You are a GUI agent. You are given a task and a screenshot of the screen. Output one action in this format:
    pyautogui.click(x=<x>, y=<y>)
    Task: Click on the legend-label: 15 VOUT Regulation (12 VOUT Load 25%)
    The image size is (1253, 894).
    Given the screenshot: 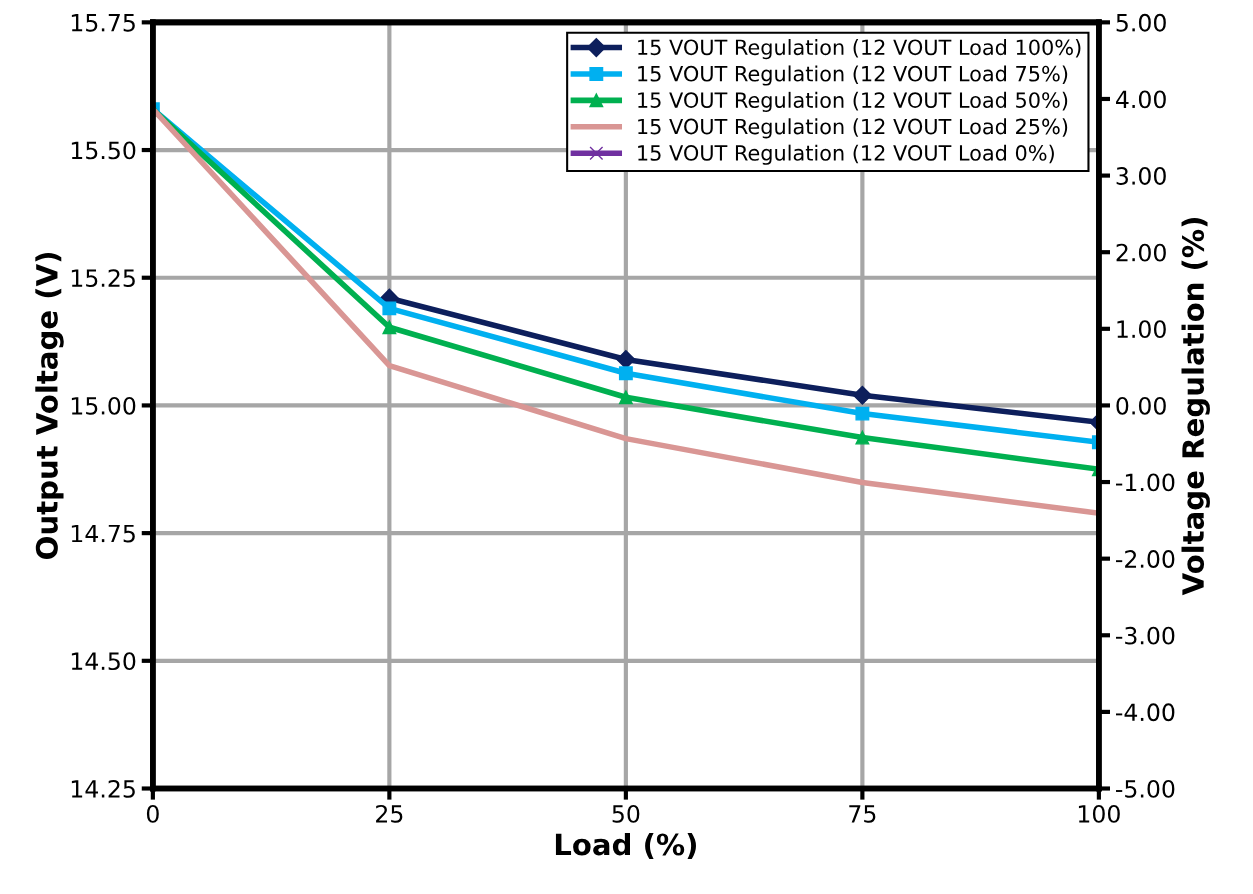 What is the action you would take?
    pyautogui.click(x=853, y=128)
    